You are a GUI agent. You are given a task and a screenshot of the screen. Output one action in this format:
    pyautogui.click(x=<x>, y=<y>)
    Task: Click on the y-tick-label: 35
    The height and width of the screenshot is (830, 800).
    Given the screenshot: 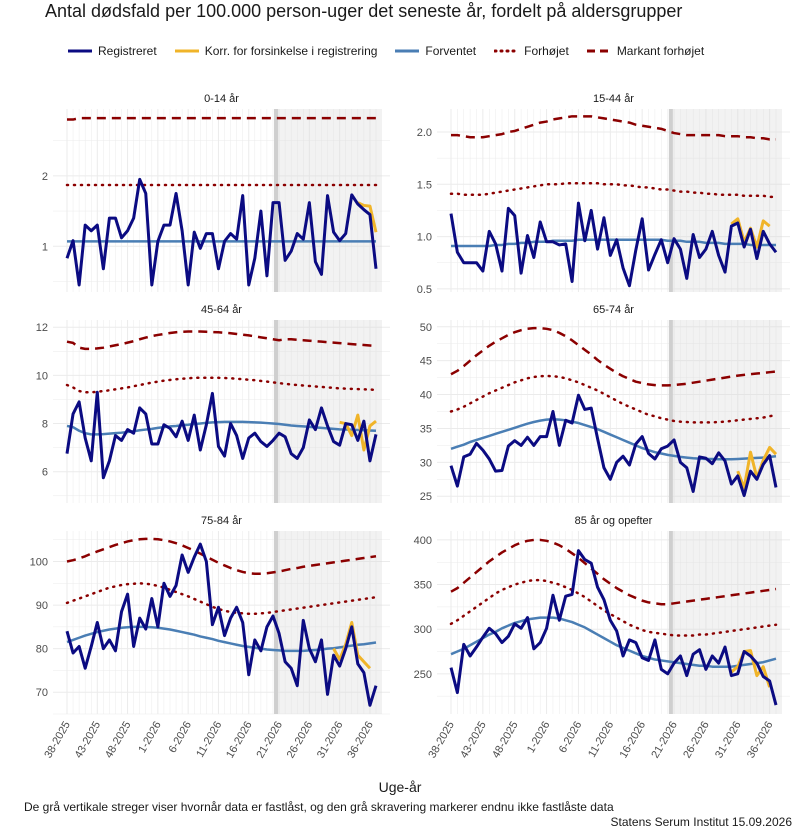 What is the action you would take?
    pyautogui.click(x=426, y=429)
    